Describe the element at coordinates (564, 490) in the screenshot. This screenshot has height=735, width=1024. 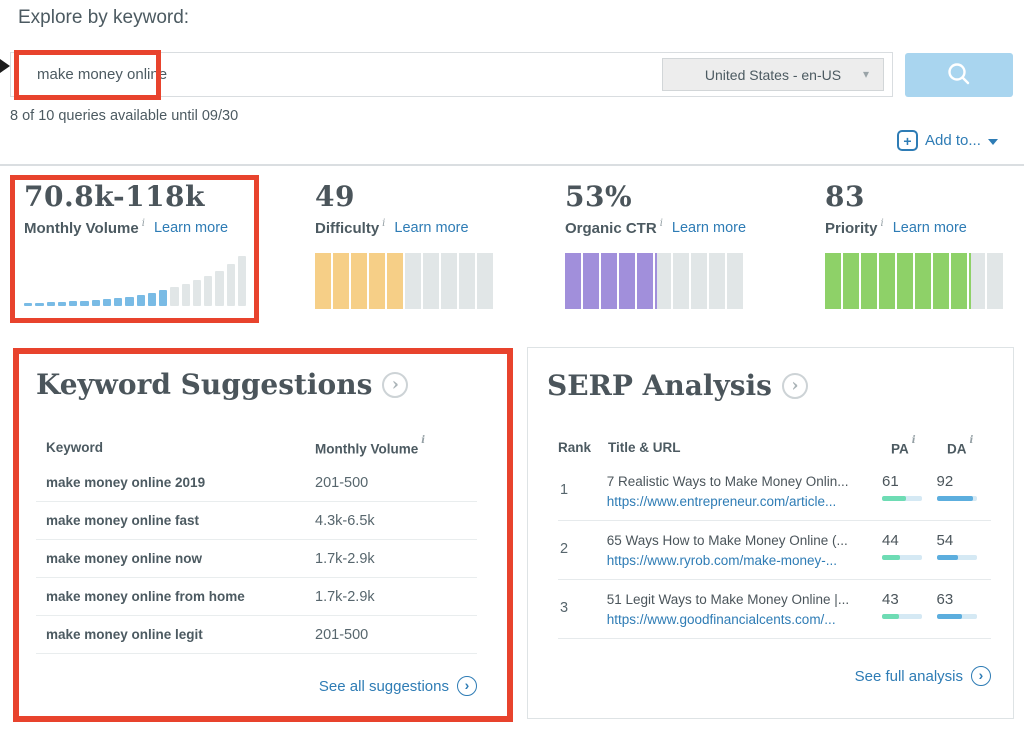
I see `serp-rank: 1` at that location.